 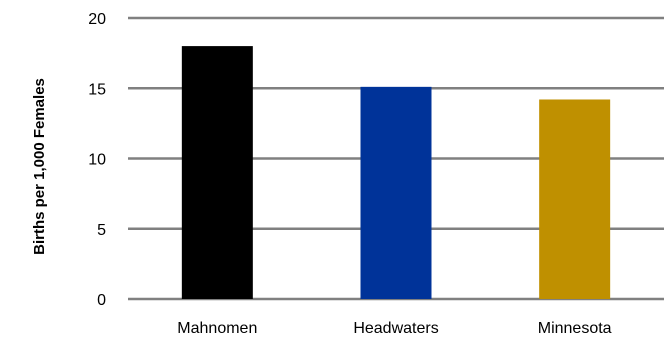 I want to click on x-axis-tick-labels: Mahnomen Headwaters Minnesota, so click(x=394, y=328).